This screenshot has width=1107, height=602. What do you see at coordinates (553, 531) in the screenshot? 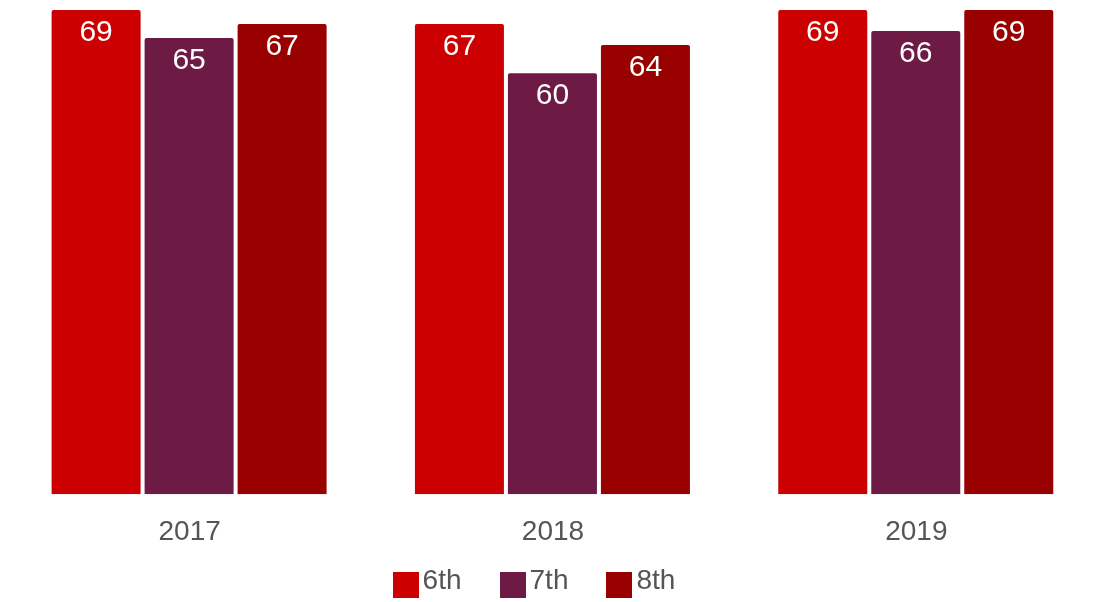
I see `x-tick-label: 2018` at bounding box center [553, 531].